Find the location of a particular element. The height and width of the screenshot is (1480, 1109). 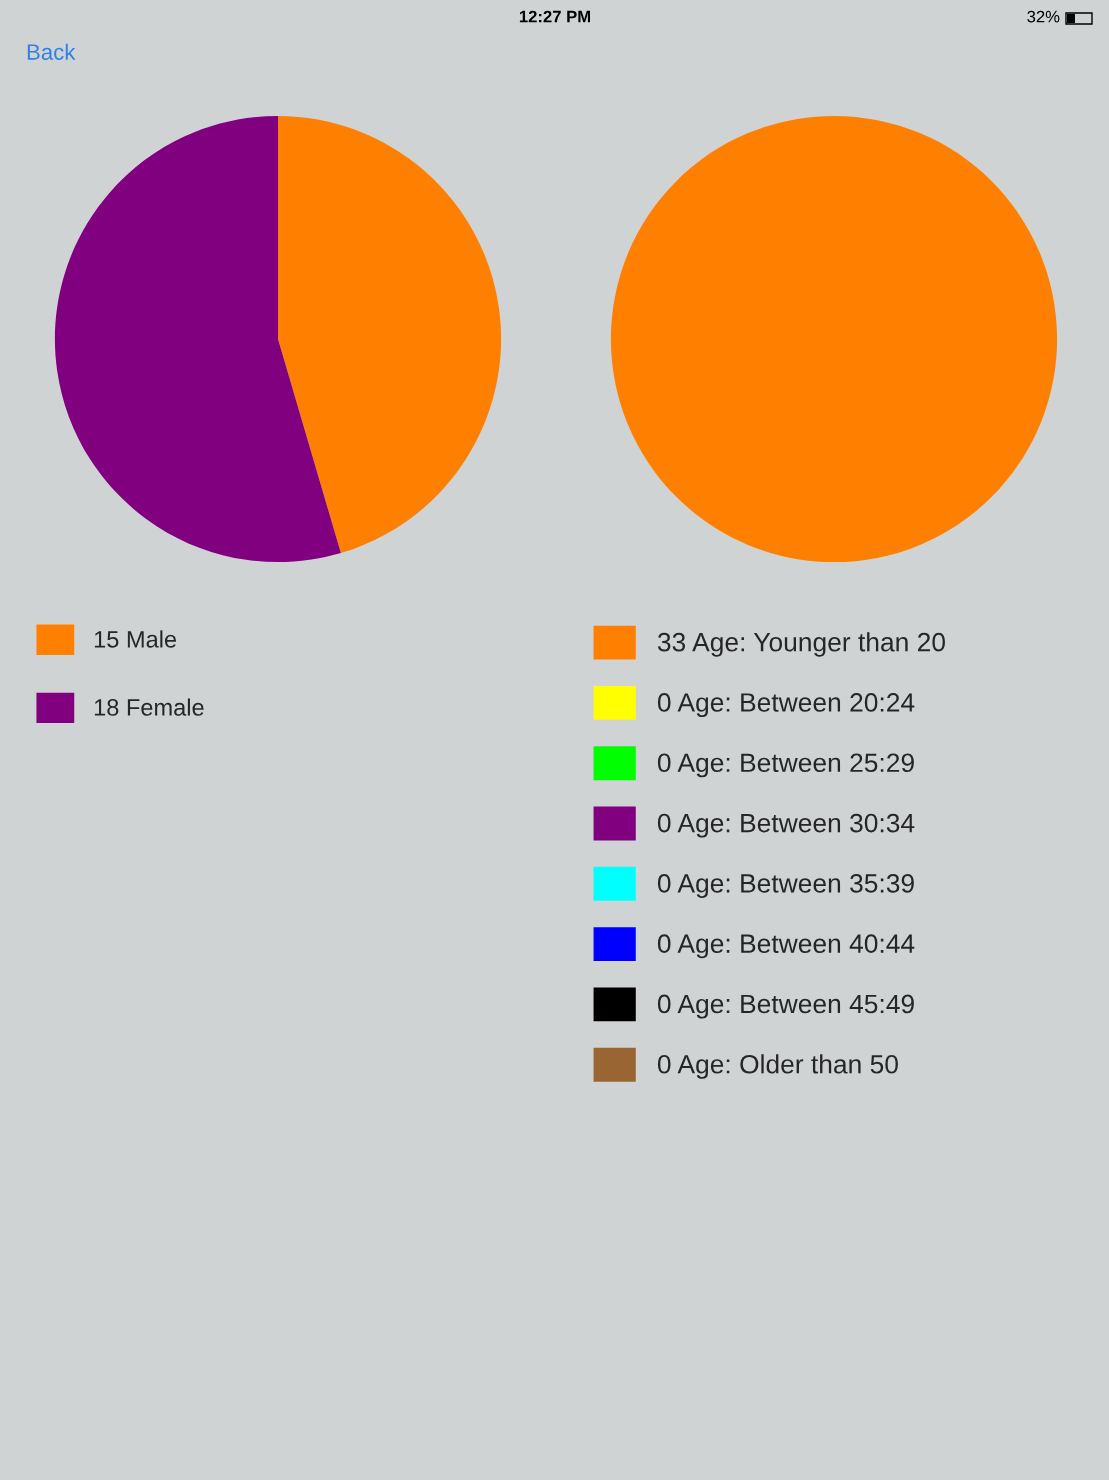

text: Back is located at coordinates (51, 51).